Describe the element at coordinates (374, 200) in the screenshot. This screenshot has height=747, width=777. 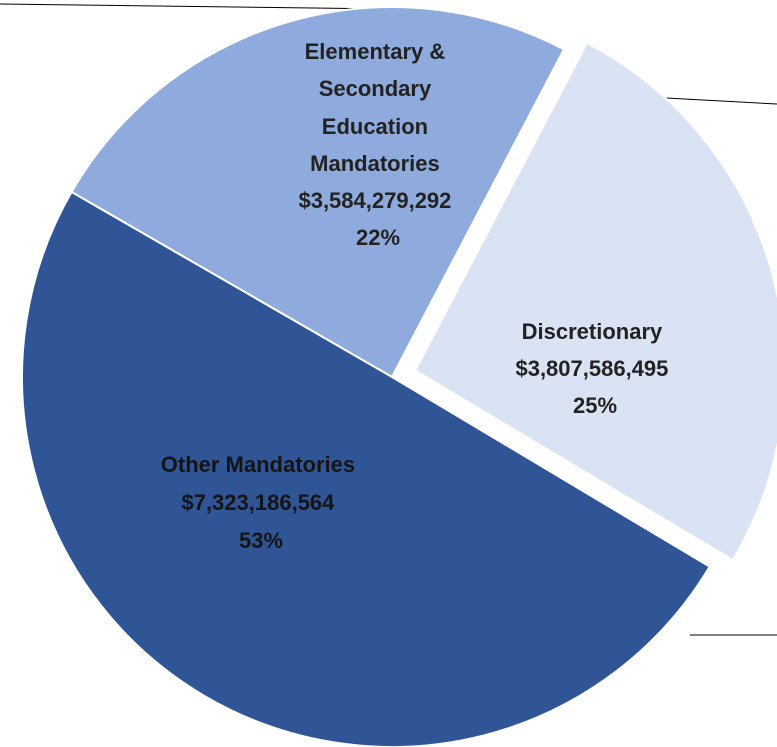
I see `slice-amount: $3,584,279,292` at that location.